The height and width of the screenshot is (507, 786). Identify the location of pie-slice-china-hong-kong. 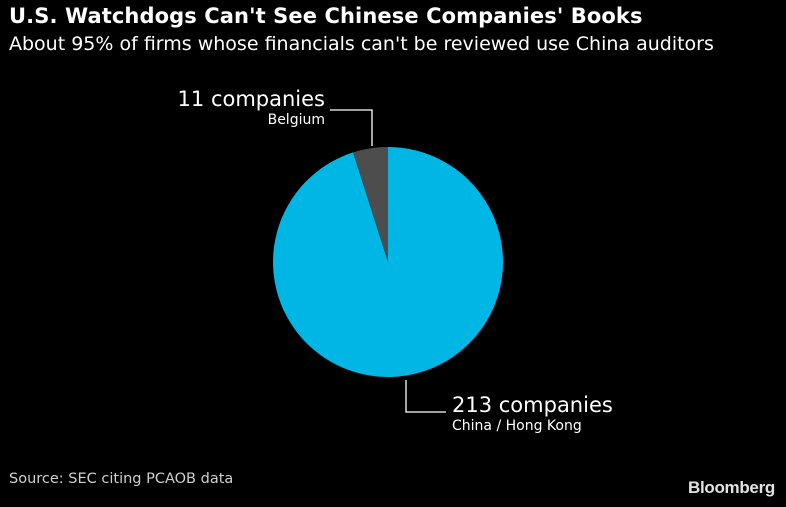
(388, 262).